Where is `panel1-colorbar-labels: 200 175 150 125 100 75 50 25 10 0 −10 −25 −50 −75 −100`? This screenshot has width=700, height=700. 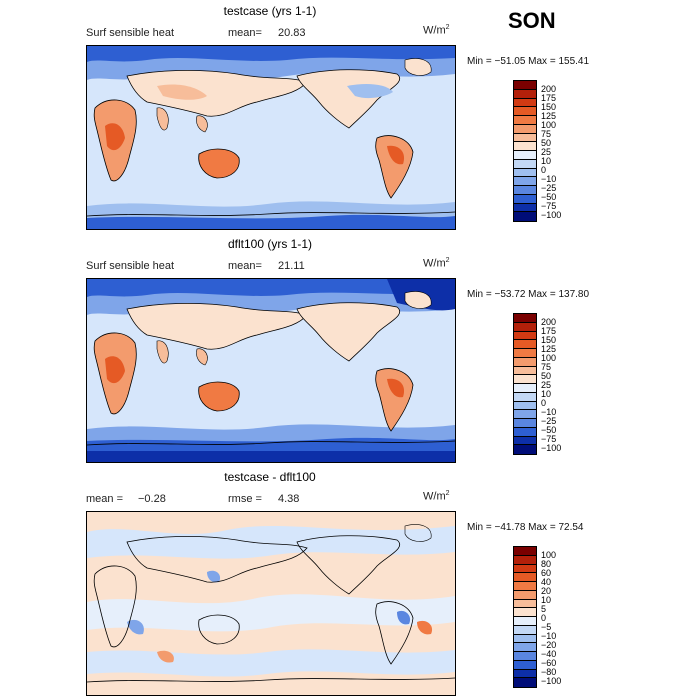
panel1-colorbar-labels: 200 175 150 125 100 75 50 25 10 0 −10 −25 −50 −75 −100 is located at coordinates (551, 152).